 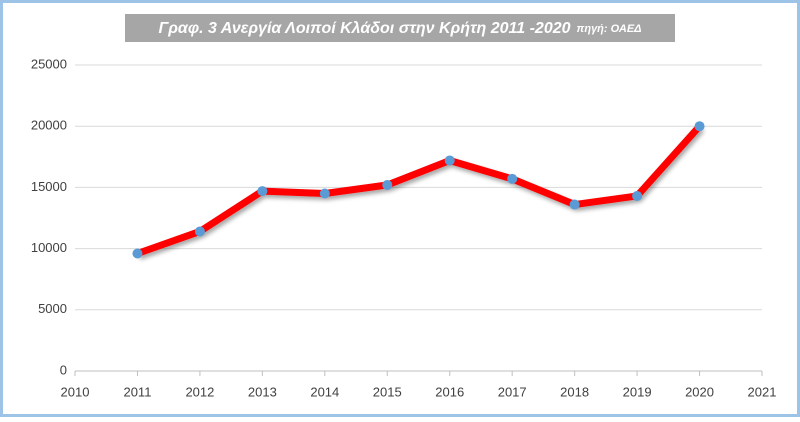 What do you see at coordinates (387, 391) in the screenshot?
I see `x-tick-label: 2015` at bounding box center [387, 391].